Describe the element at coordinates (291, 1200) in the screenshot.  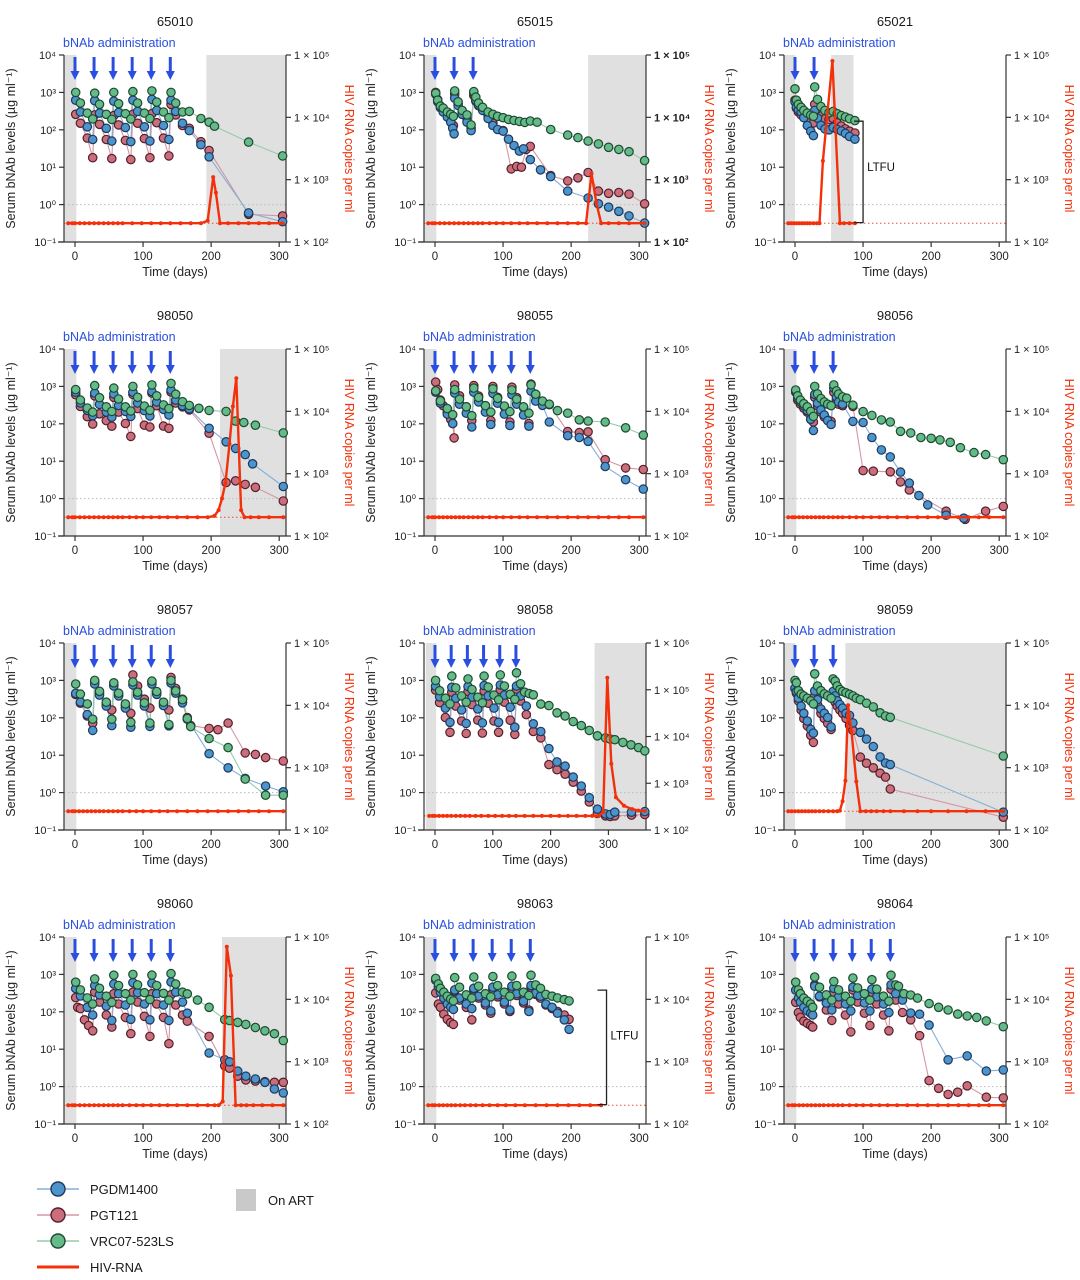
I see `legend-label-on-art: On ART` at that location.